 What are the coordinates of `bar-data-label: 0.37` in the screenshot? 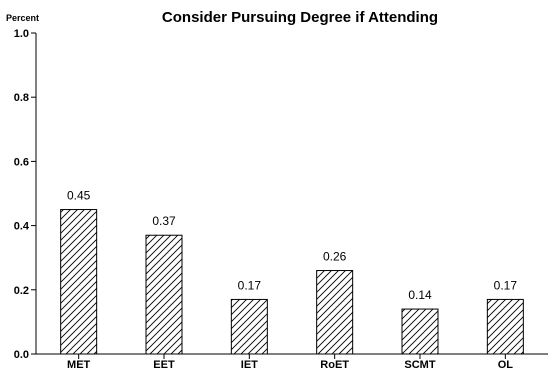 It's located at (164, 221).